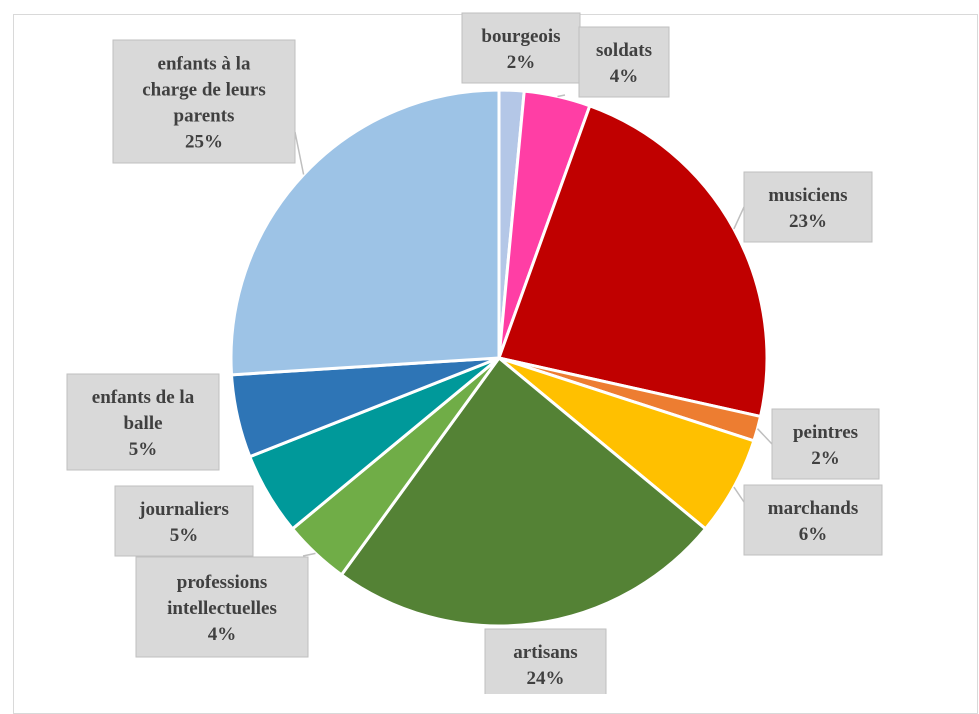 This screenshot has height=714, width=979. Describe the element at coordinates (546, 678) in the screenshot. I see `data-label-percent: 24%` at that location.